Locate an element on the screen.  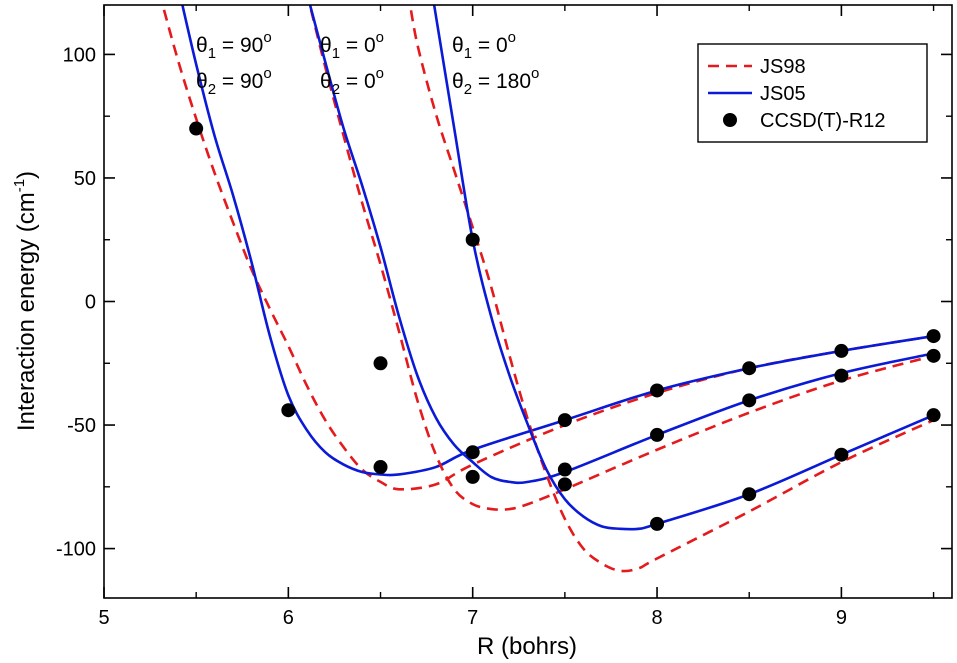
y-tick-label: -50 is located at coordinates (81, 426).